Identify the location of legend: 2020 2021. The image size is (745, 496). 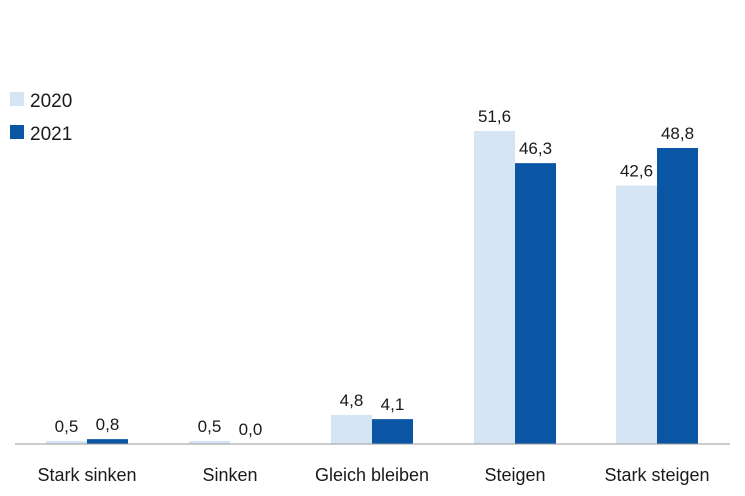
(41, 118).